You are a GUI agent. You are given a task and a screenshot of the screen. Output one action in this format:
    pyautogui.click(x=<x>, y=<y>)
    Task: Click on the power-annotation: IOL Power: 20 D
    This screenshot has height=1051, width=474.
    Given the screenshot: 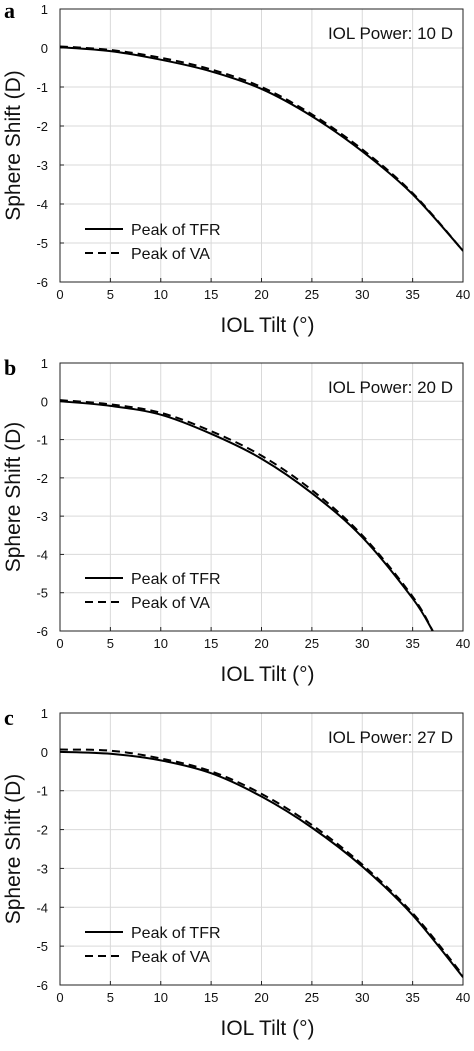 What is the action you would take?
    pyautogui.click(x=390, y=387)
    